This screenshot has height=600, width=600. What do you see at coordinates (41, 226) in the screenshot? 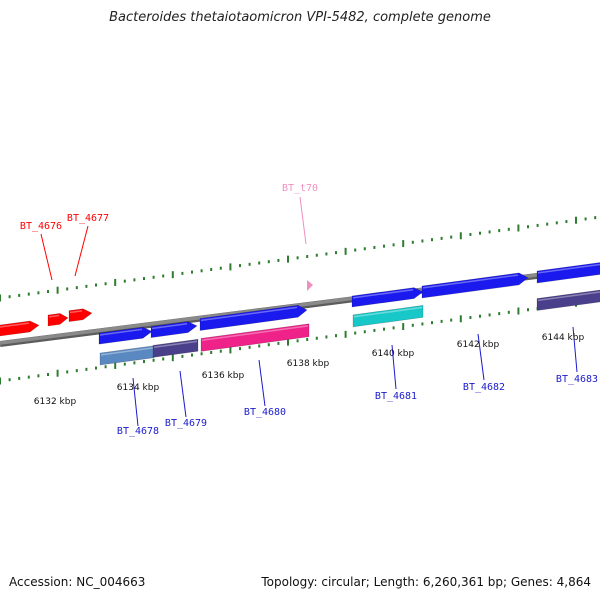
I see `gene-label-bt_4676: BT_4676` at bounding box center [41, 226].